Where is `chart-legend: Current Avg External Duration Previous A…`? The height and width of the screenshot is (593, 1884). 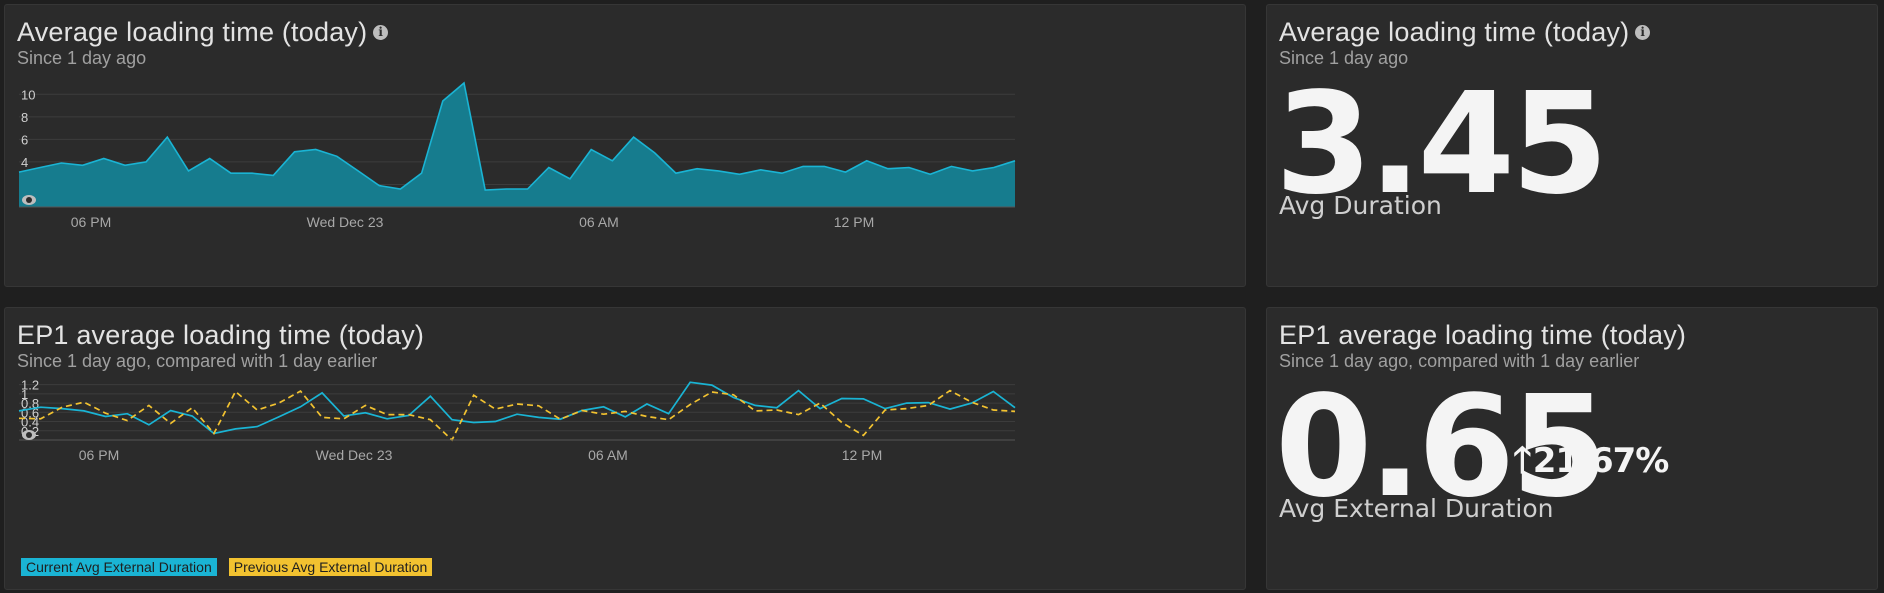
chart-legend: Current Avg External Duration Previous A… is located at coordinates (227, 567).